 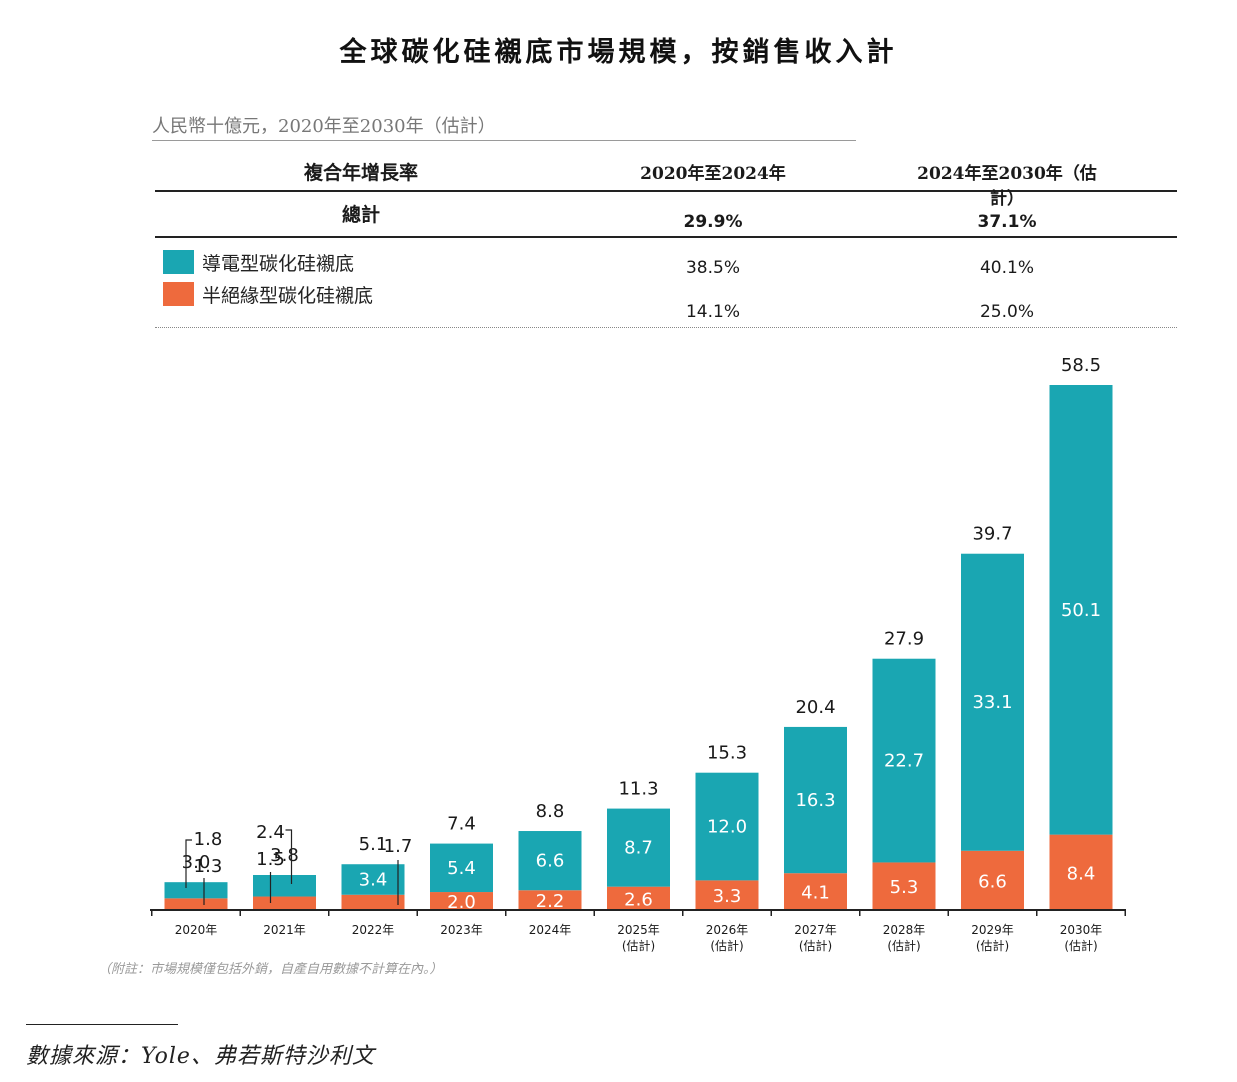 I want to click on cond-label-7: 16.3, so click(x=815, y=800).